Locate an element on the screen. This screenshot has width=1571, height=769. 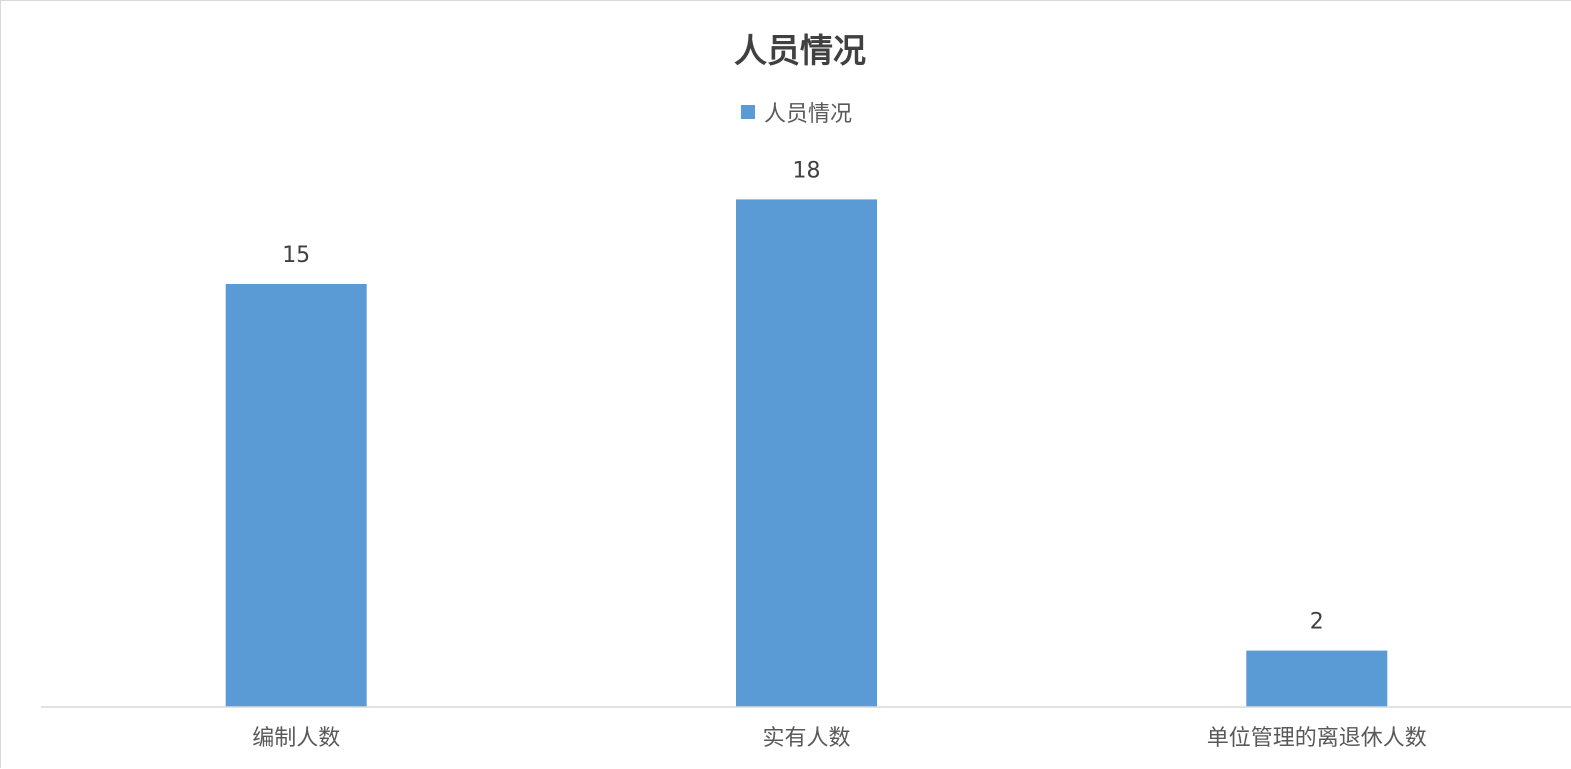
legend: 人员情况 is located at coordinates (796, 114).